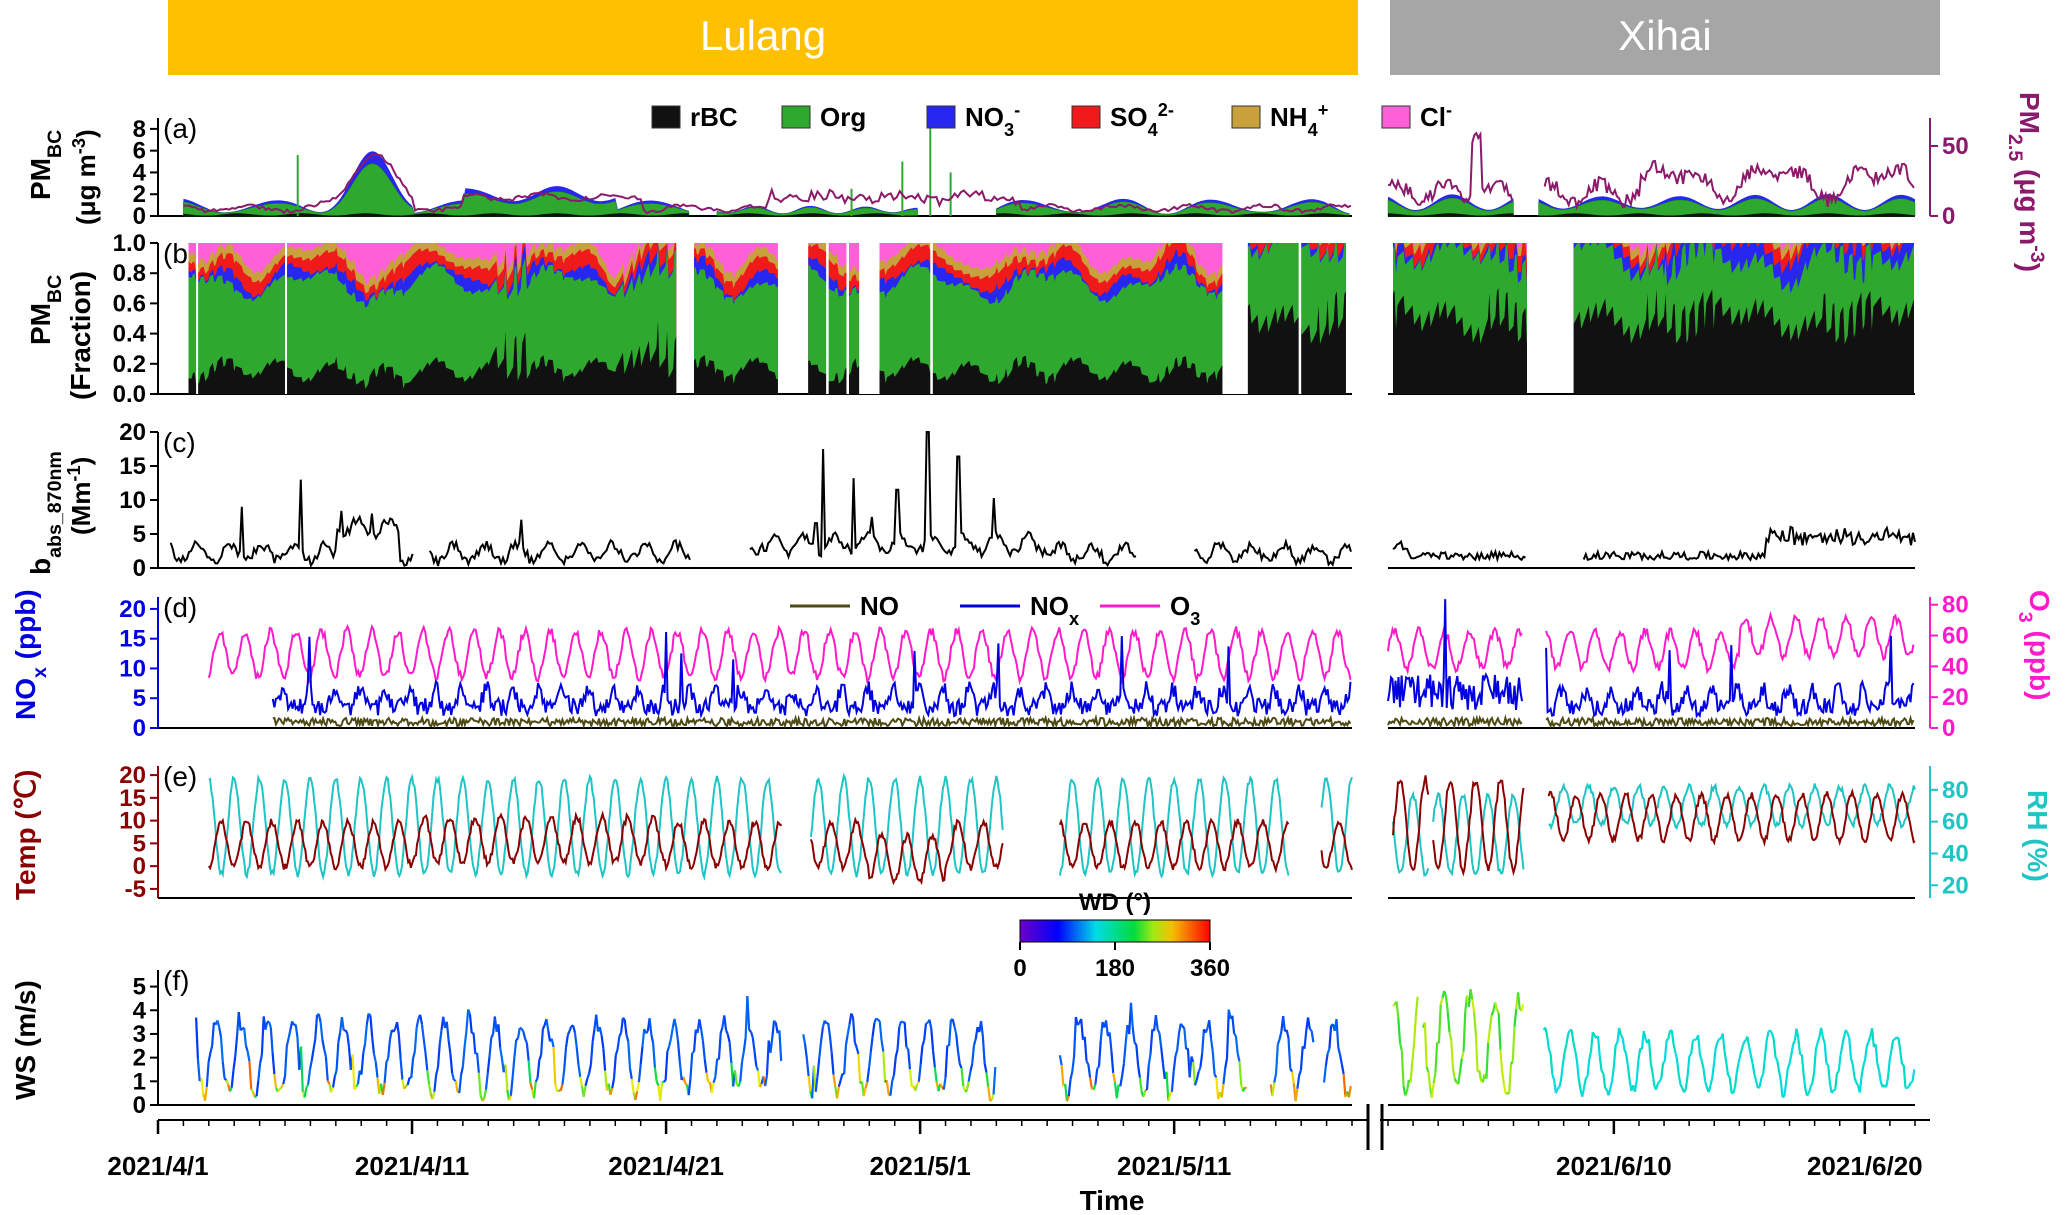 Image resolution: width=2067 pixels, height=1215 pixels. I want to click on y-tick-label: 20, so click(1955, 885).